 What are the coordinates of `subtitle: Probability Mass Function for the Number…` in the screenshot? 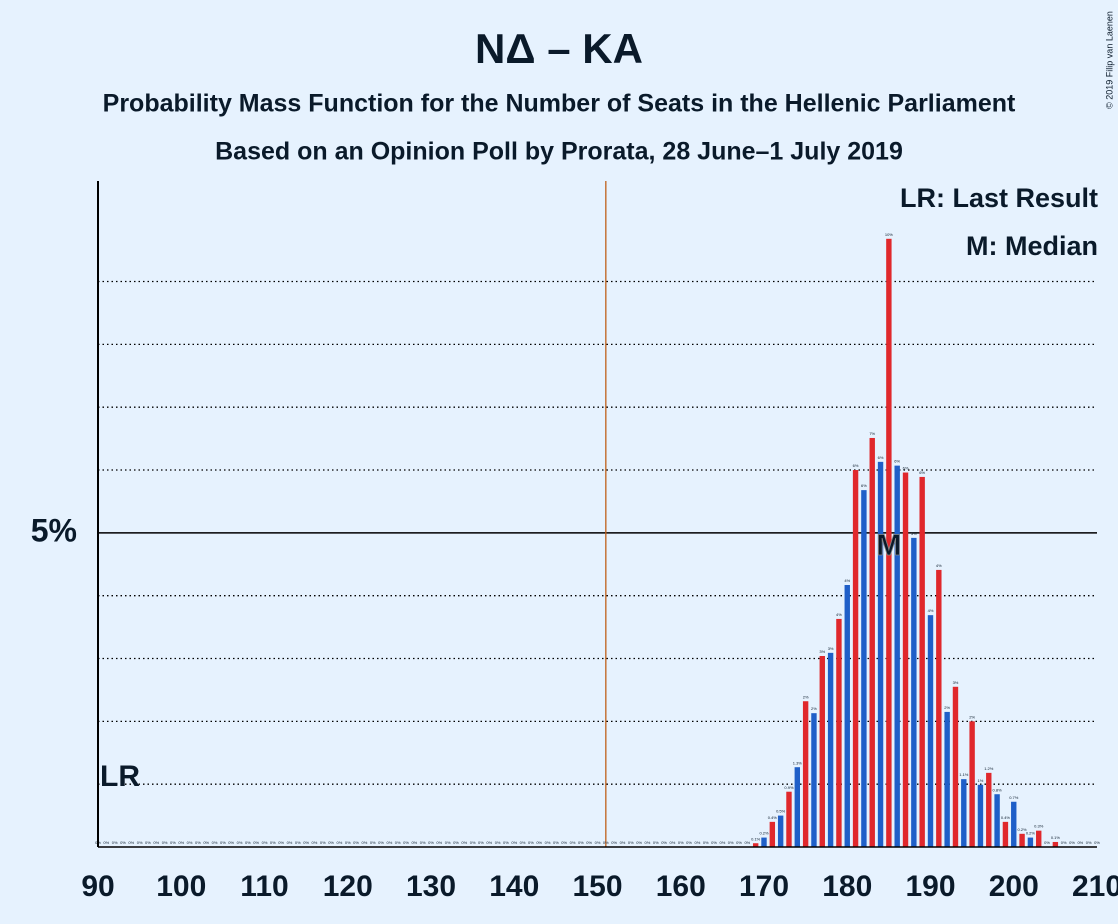 It's located at (559, 104).